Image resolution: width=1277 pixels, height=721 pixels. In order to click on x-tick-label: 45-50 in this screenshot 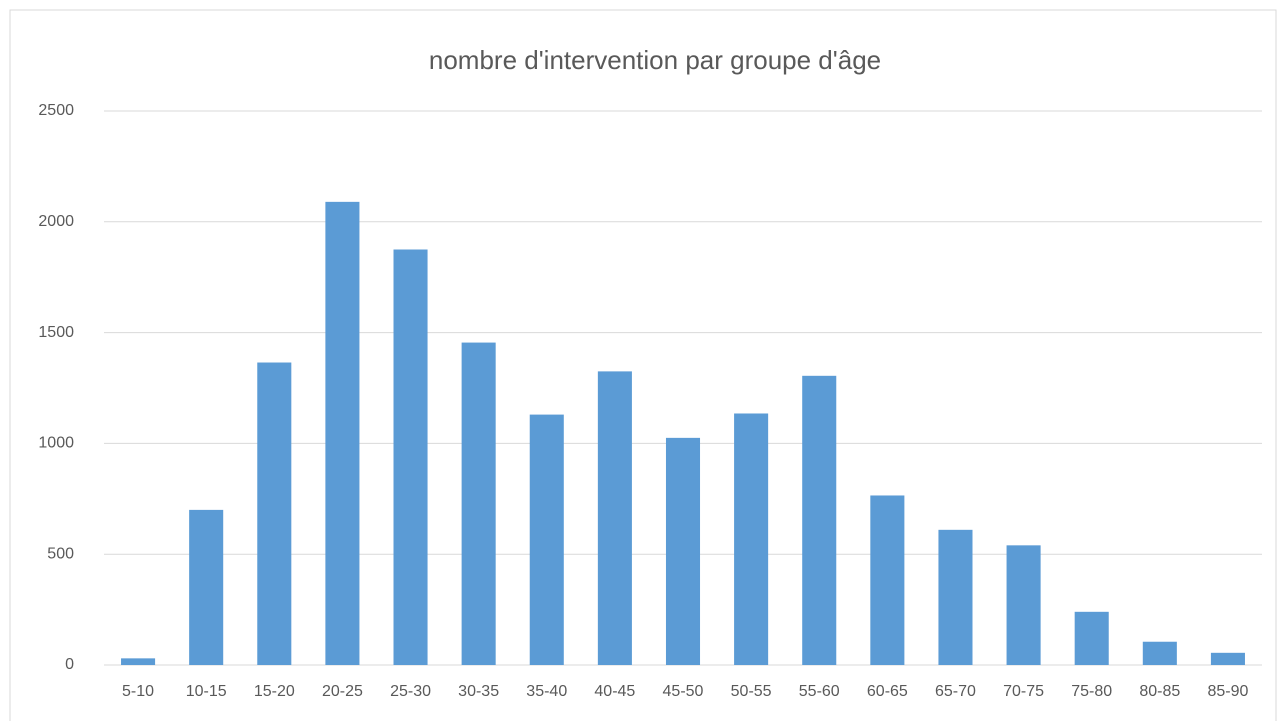, I will do `click(683, 691)`.